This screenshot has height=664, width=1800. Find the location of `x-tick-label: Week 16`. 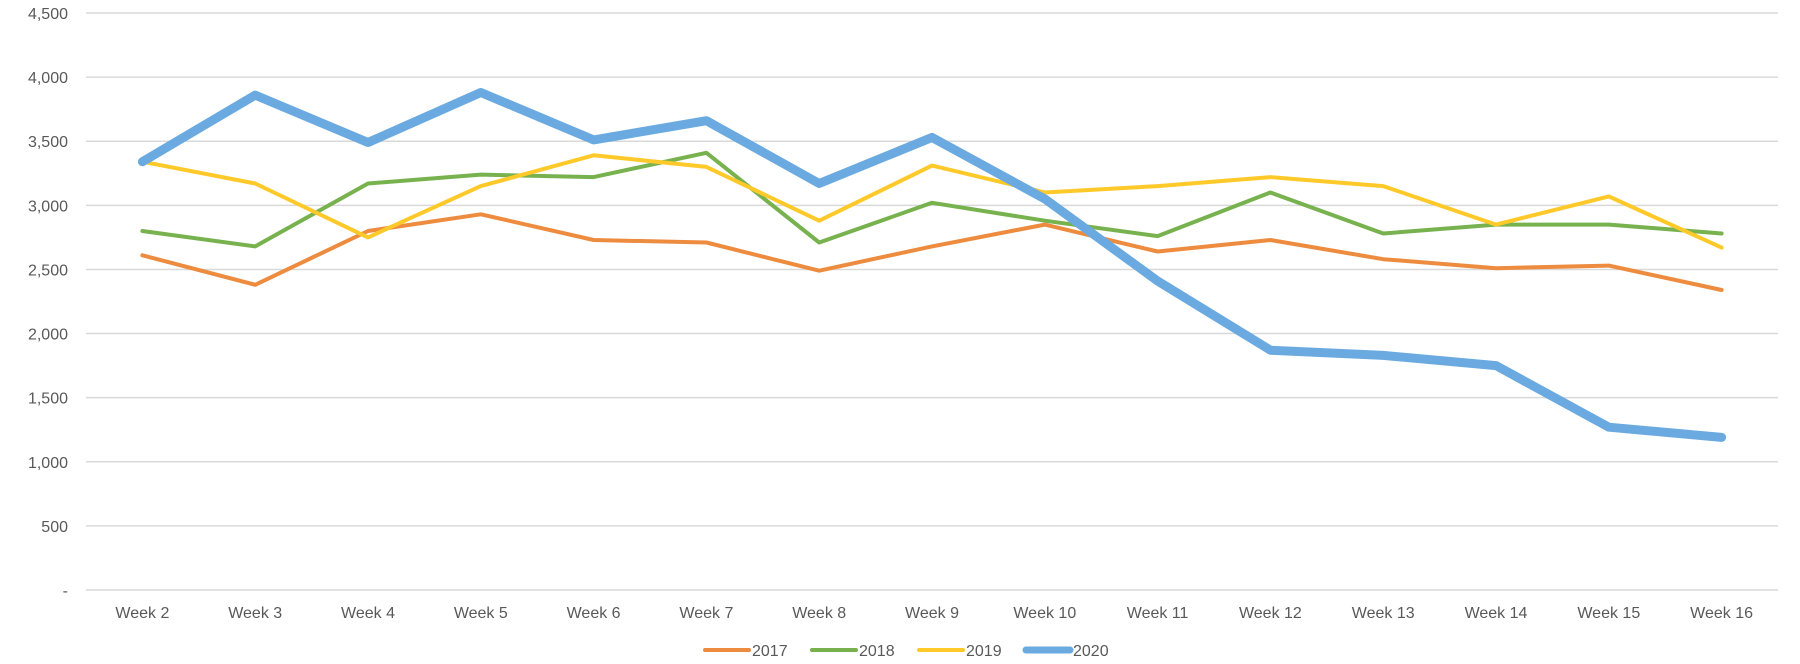

x-tick-label: Week 16 is located at coordinates (1721, 613).